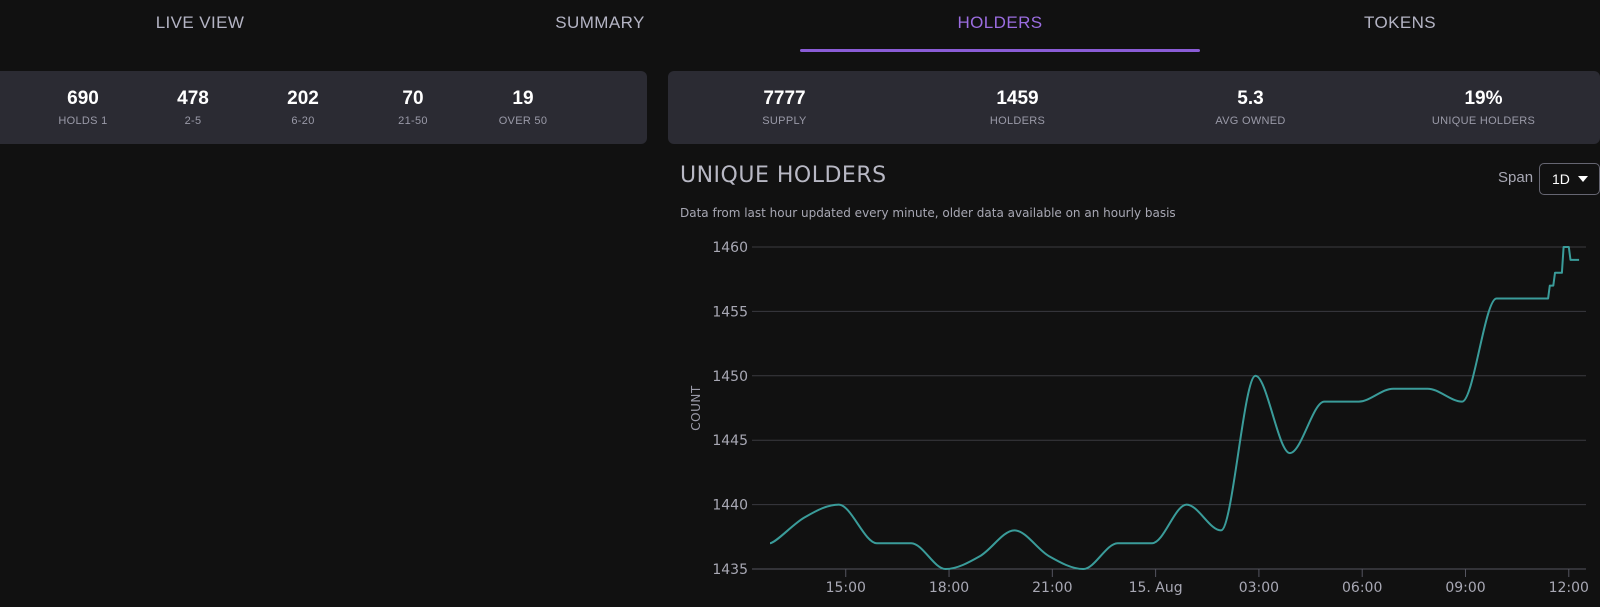 The image size is (1600, 607). I want to click on stat-holds-6-20: 202 6-20, so click(303, 107).